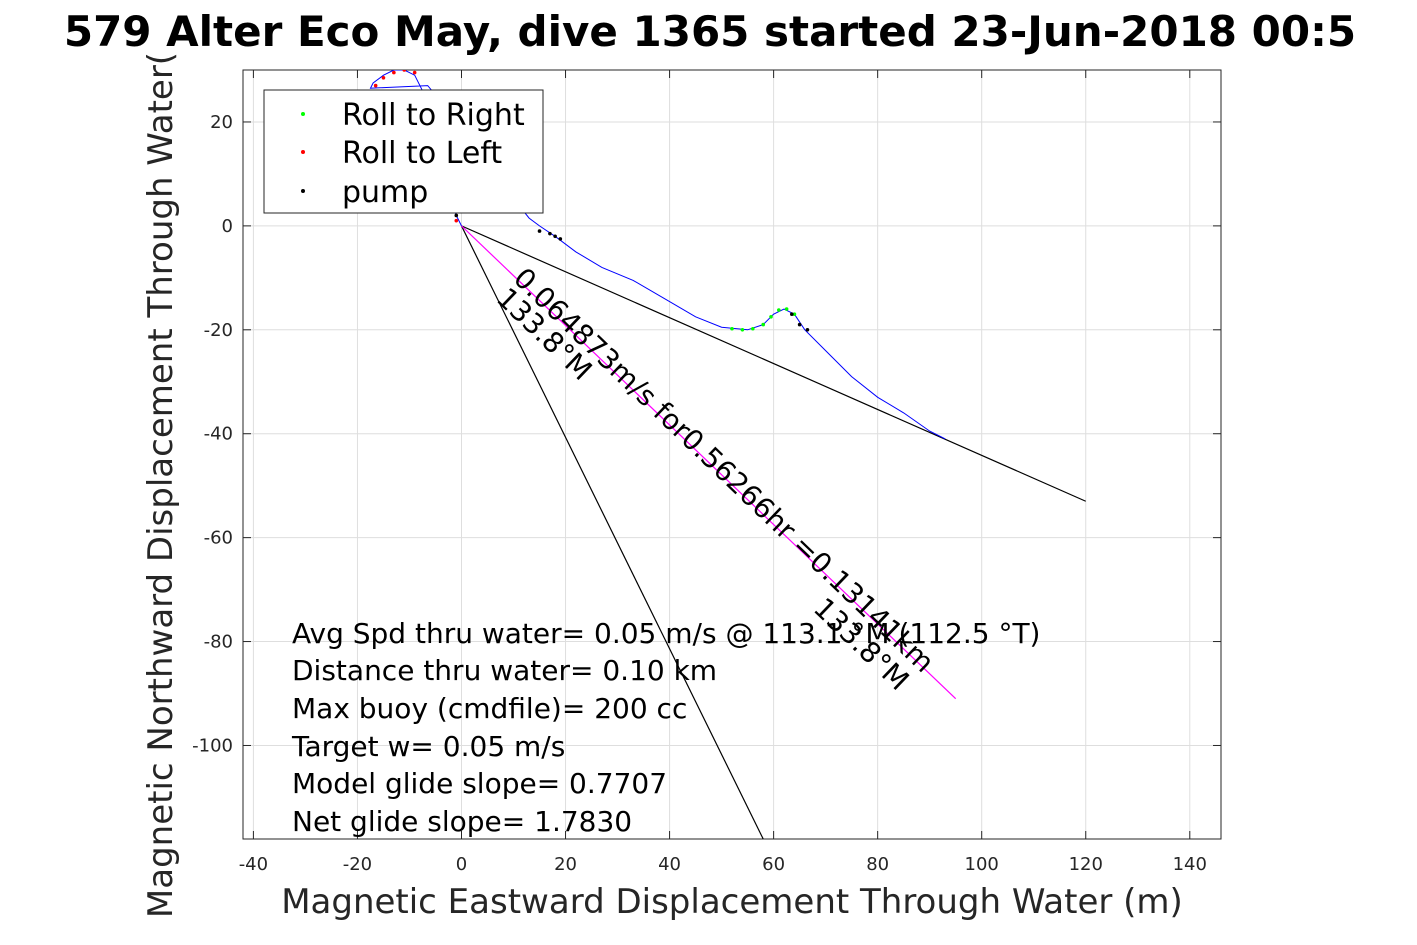  I want to click on legend-marker-roll-left, so click(303, 152).